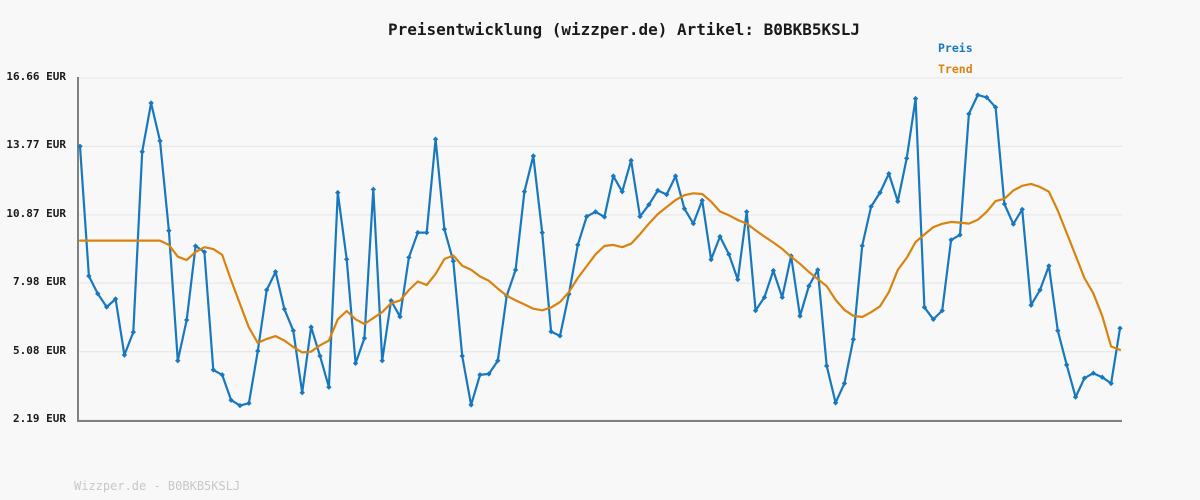 Image resolution: width=1200 pixels, height=500 pixels. What do you see at coordinates (39, 350) in the screenshot?
I see `y-axis-tick-label: 5.08 EUR` at bounding box center [39, 350].